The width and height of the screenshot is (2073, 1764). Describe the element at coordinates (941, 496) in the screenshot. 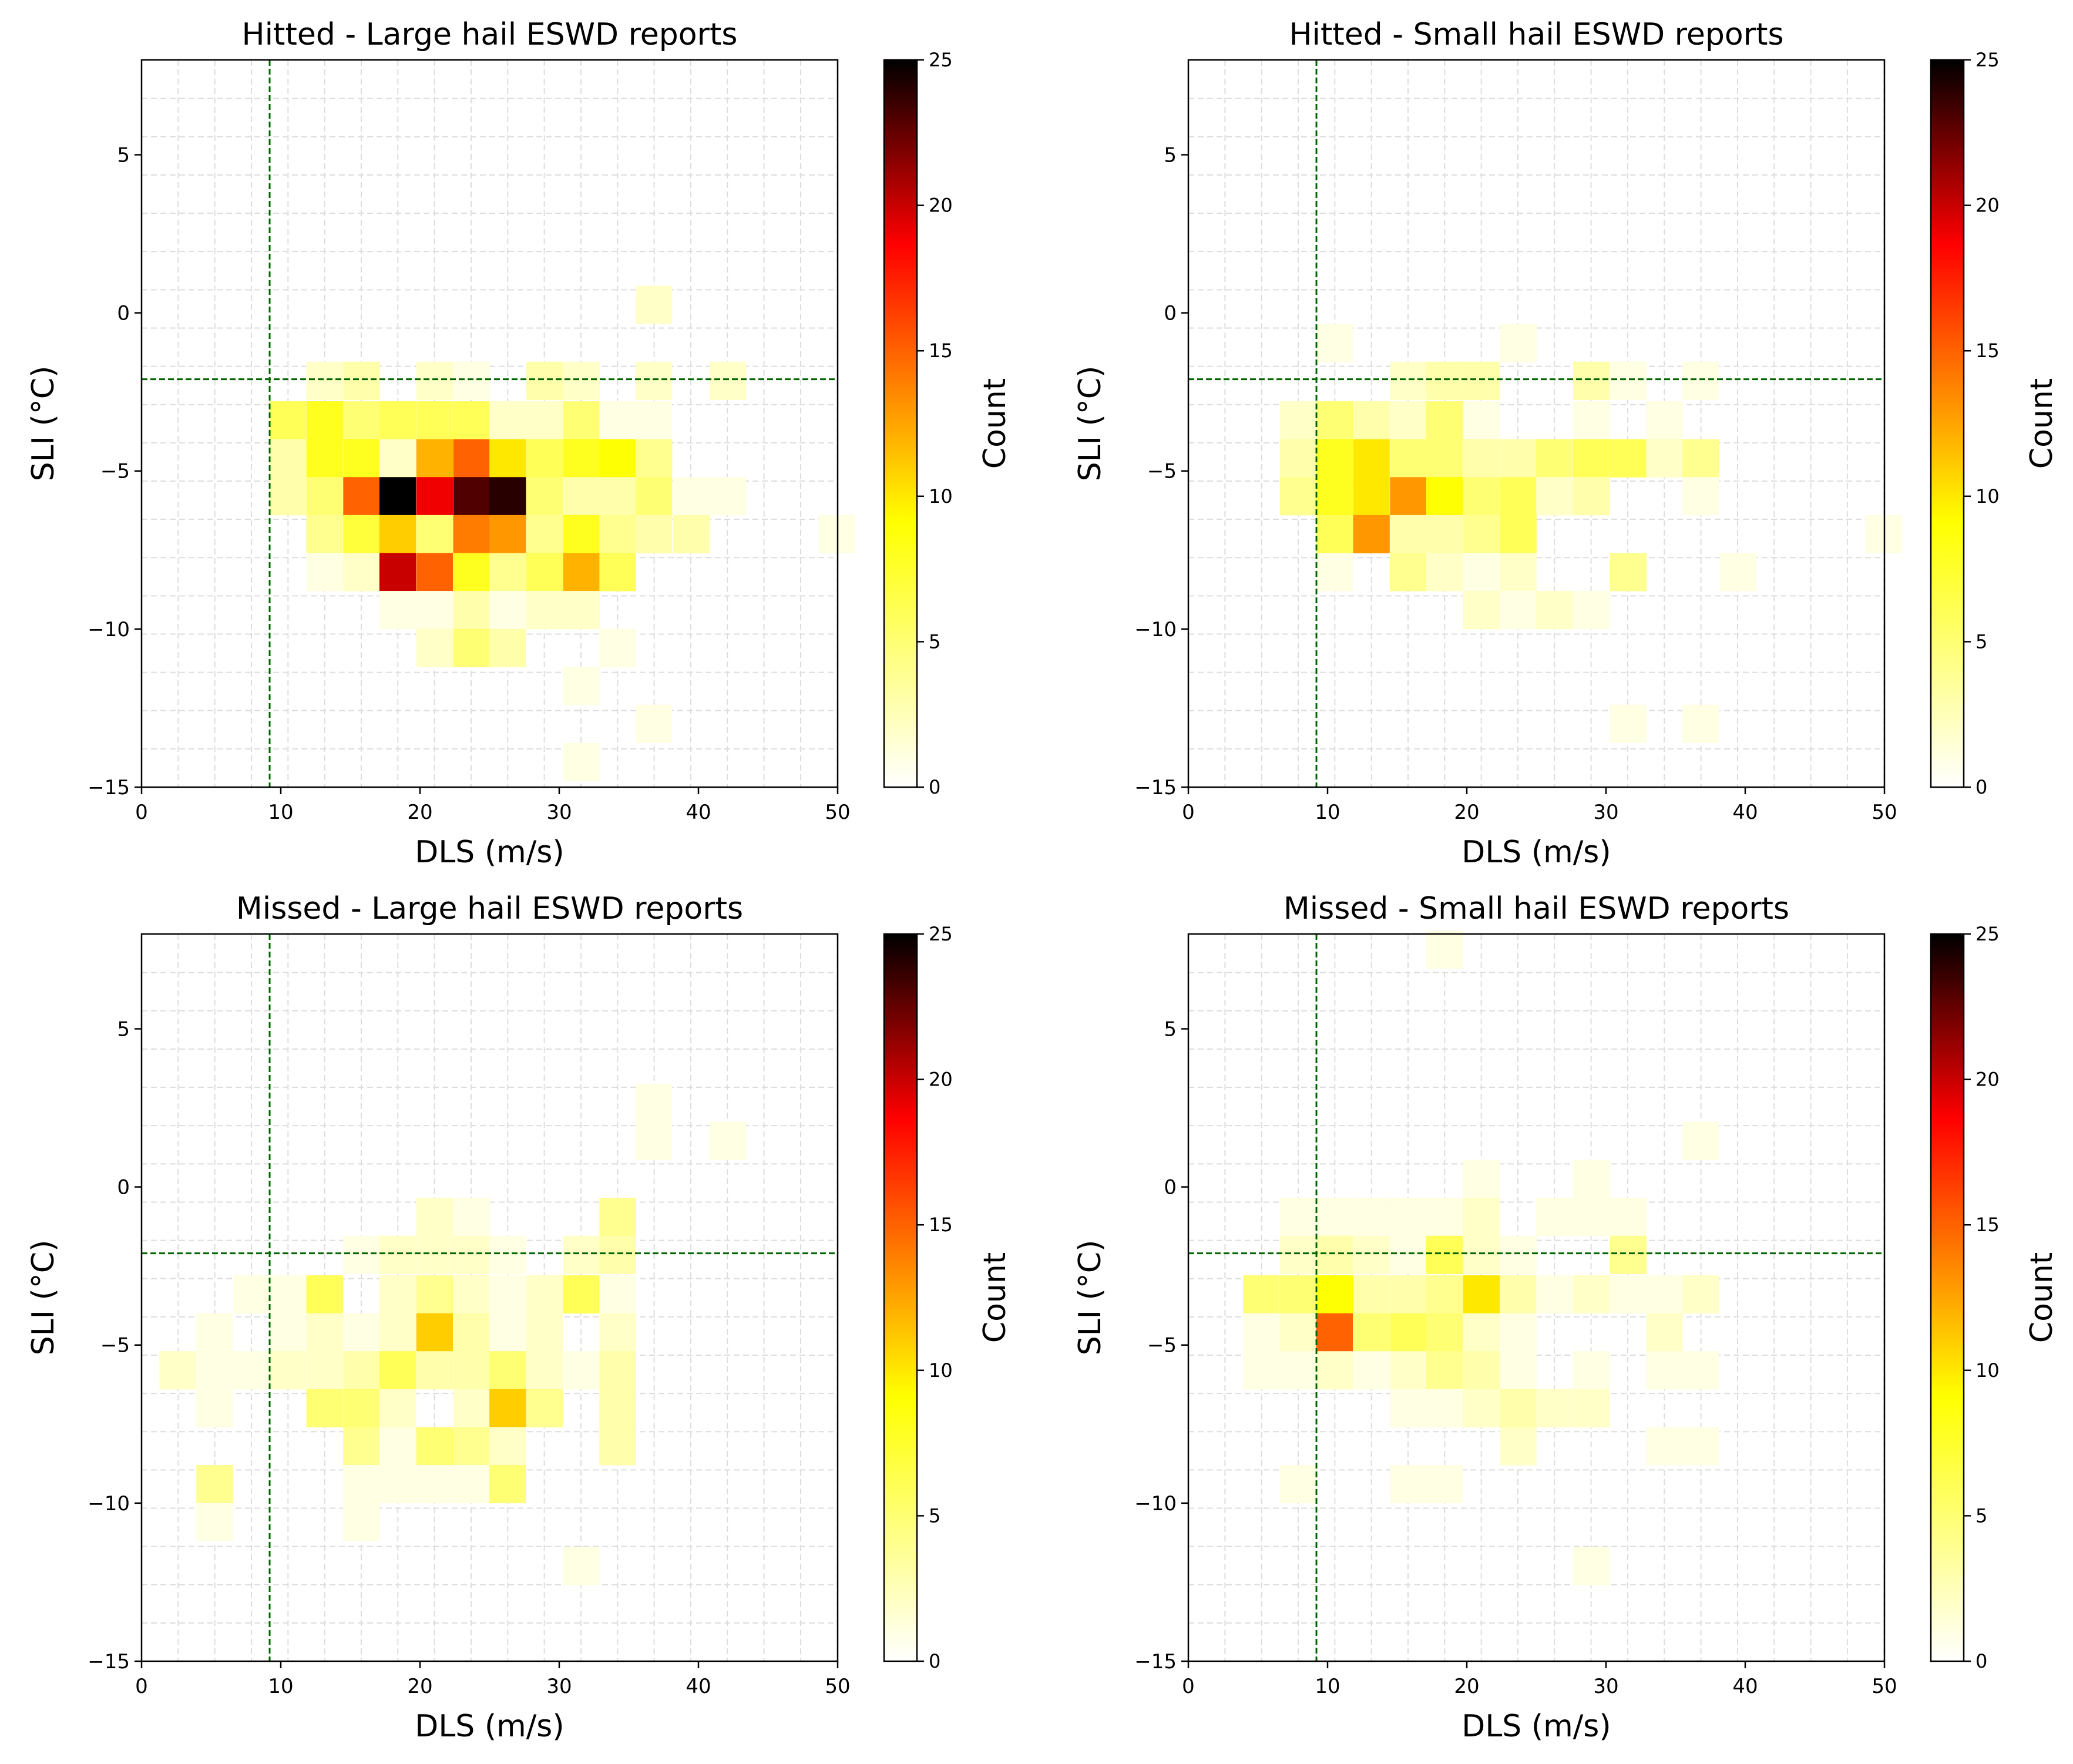

I see `colorbar-tick-label: 10` at that location.